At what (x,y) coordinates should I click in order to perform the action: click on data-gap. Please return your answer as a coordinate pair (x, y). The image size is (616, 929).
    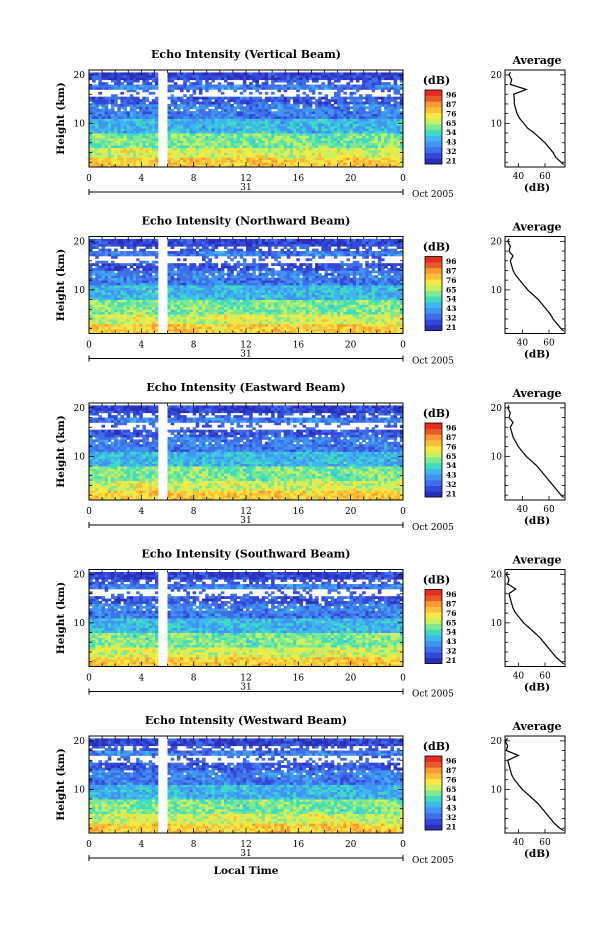
    Looking at the image, I should click on (162, 118).